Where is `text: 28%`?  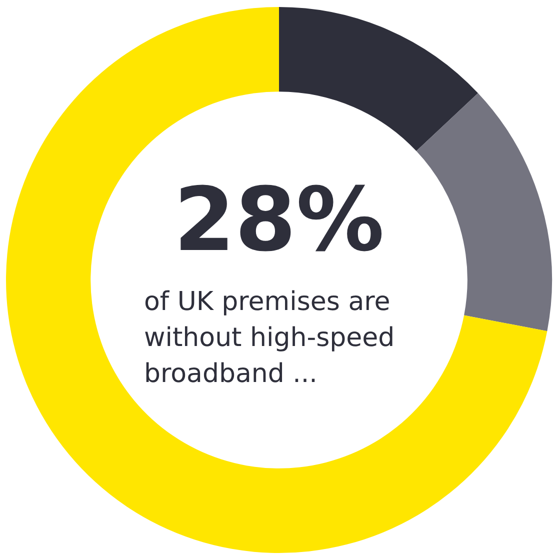 text: 28% is located at coordinates (279, 219).